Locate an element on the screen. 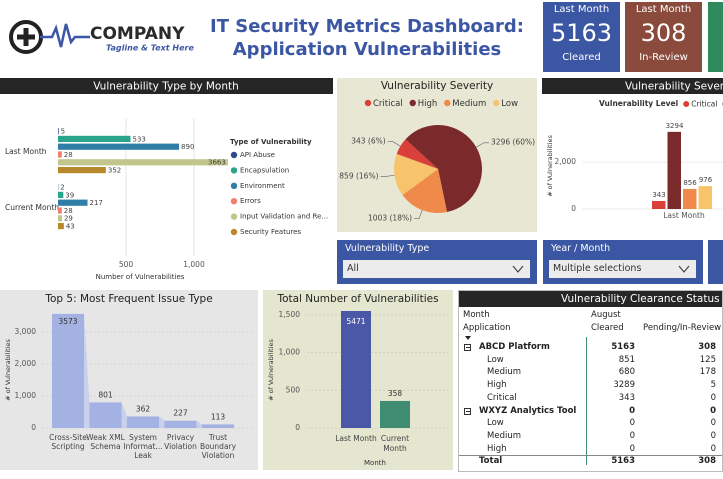  y-tick-label: 2,000 is located at coordinates (26, 363).